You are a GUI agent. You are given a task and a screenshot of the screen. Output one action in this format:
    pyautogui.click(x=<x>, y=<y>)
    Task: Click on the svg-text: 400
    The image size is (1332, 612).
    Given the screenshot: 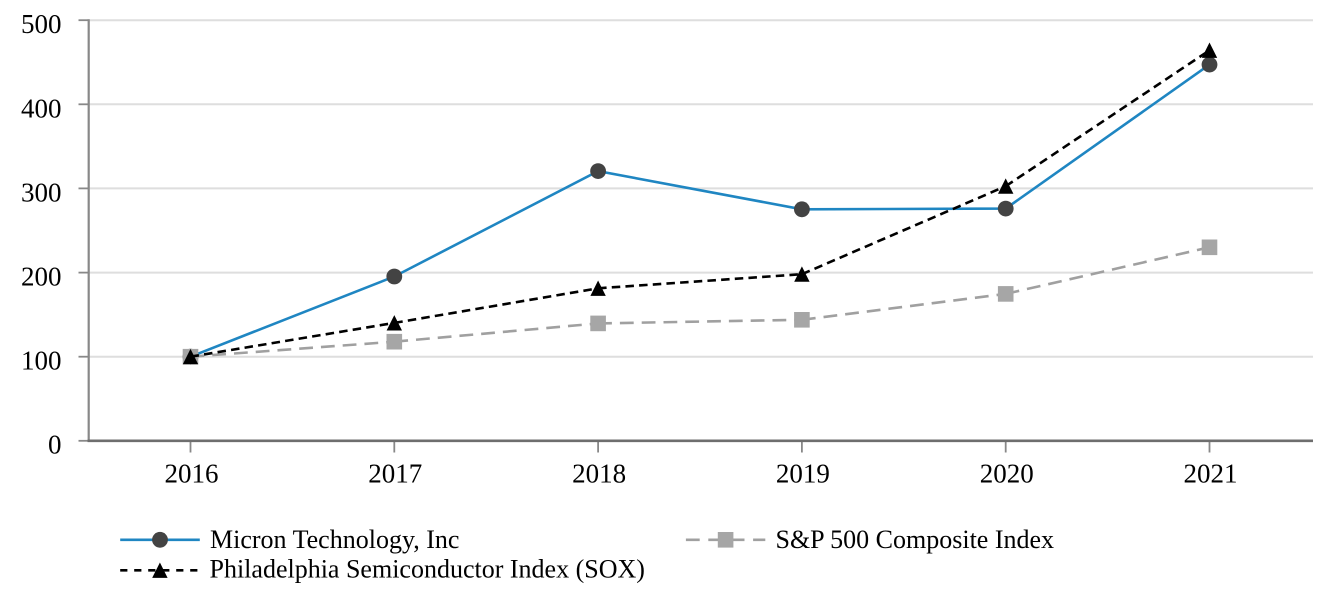 What is the action you would take?
    pyautogui.click(x=41, y=108)
    